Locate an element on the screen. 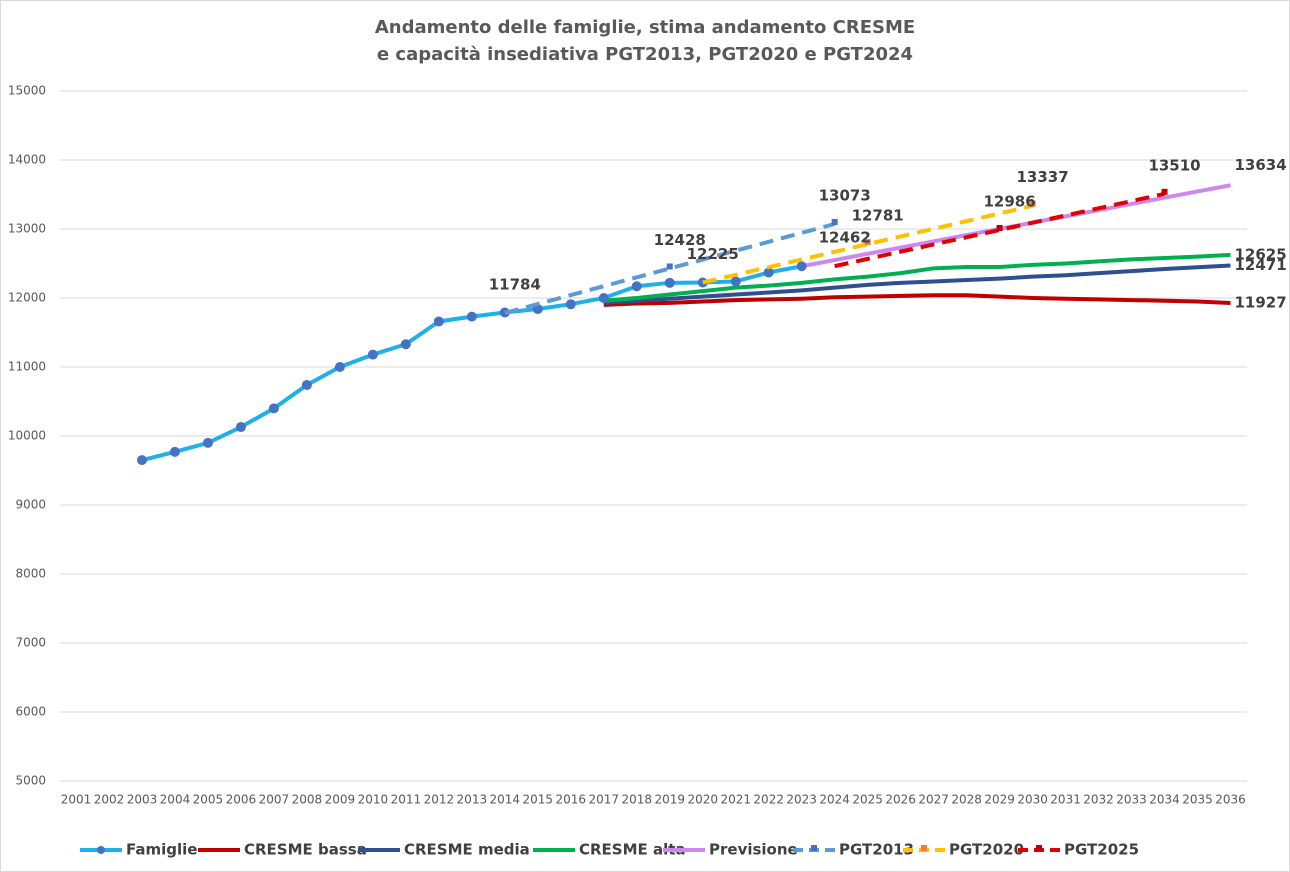  x-tick-label: 2026 is located at coordinates (900, 800).